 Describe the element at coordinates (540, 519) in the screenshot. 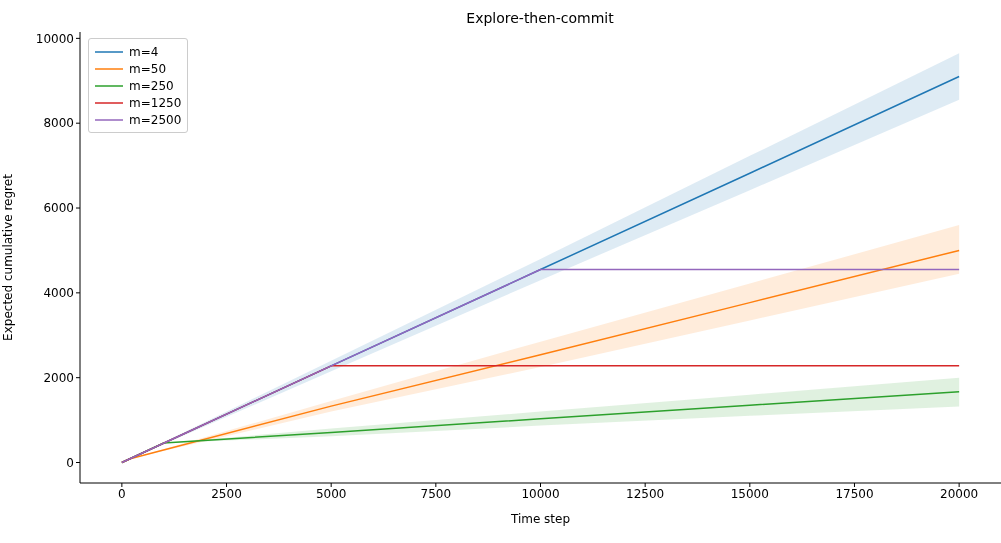

I see `x-axis-title: Time step` at that location.